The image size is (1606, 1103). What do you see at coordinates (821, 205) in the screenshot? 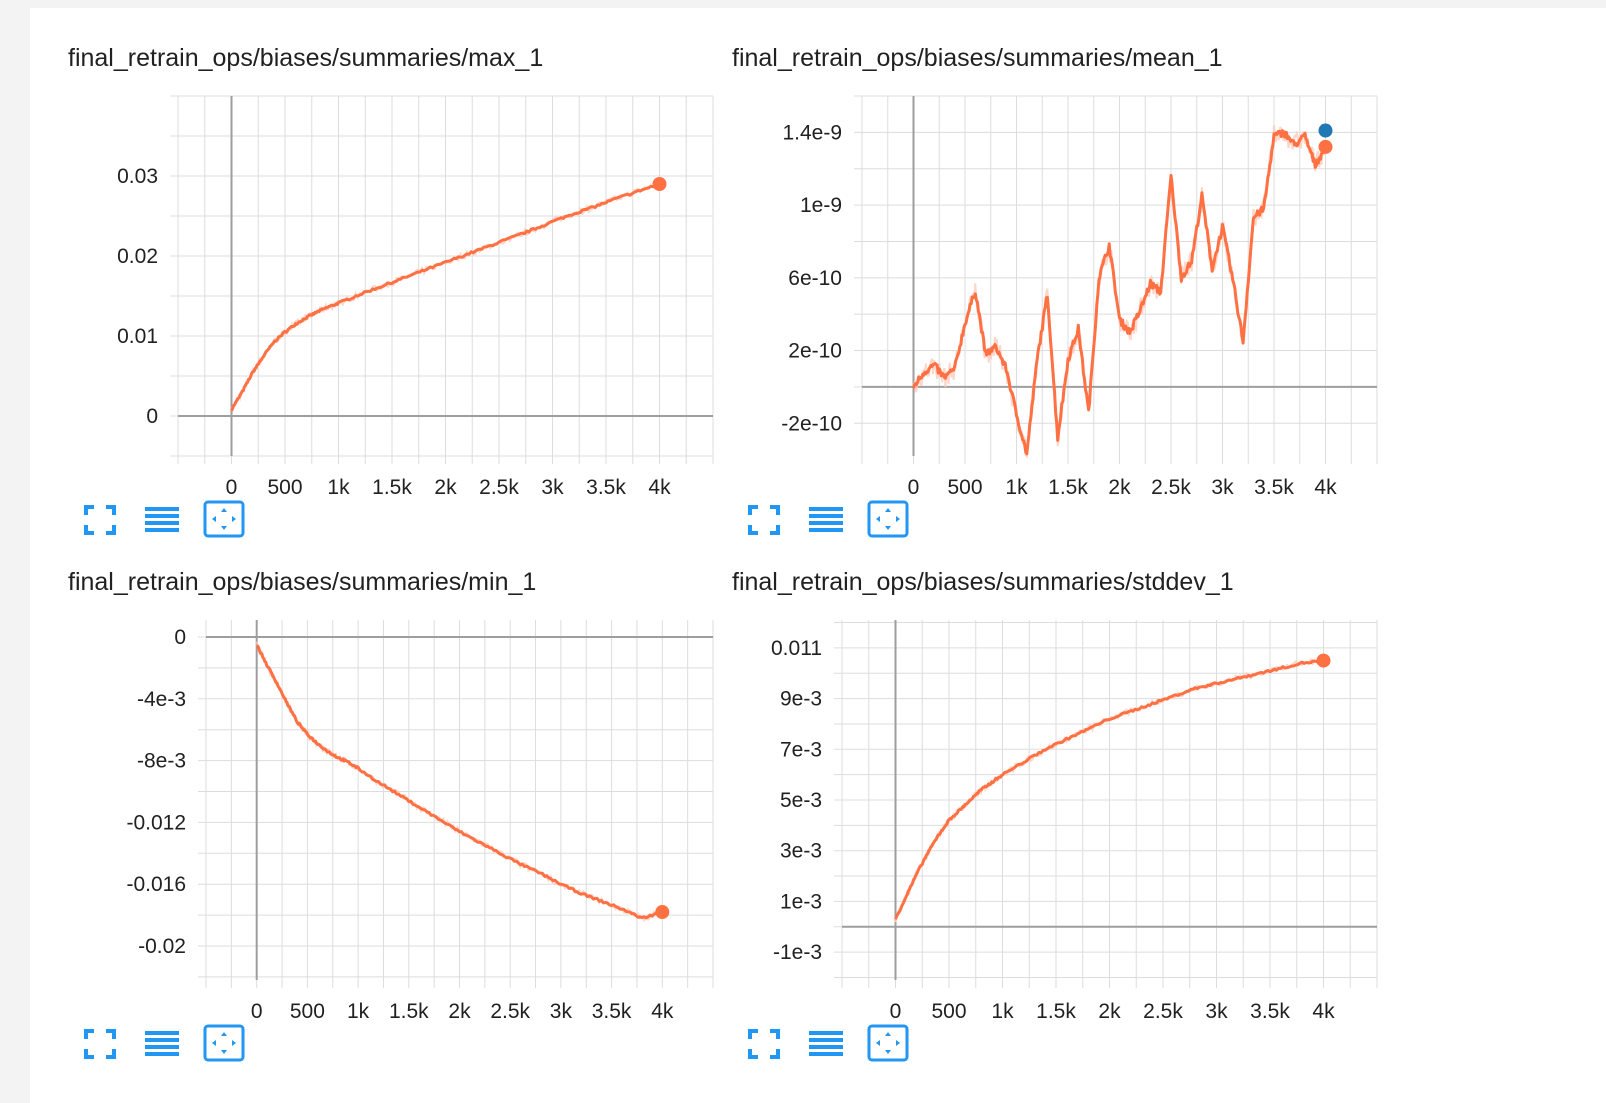
I see `y-tick-label: 1e-9` at bounding box center [821, 205].